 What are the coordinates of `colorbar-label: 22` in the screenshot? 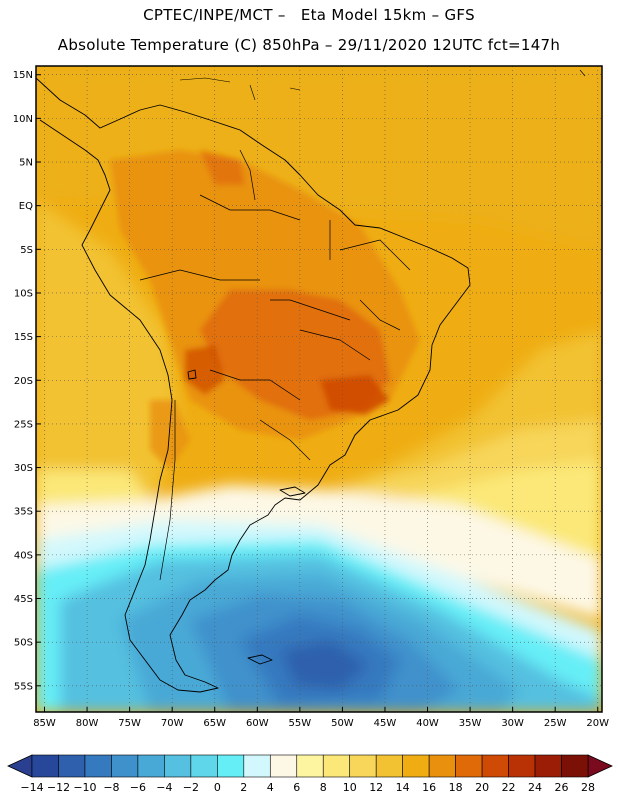 It's located at (509, 787).